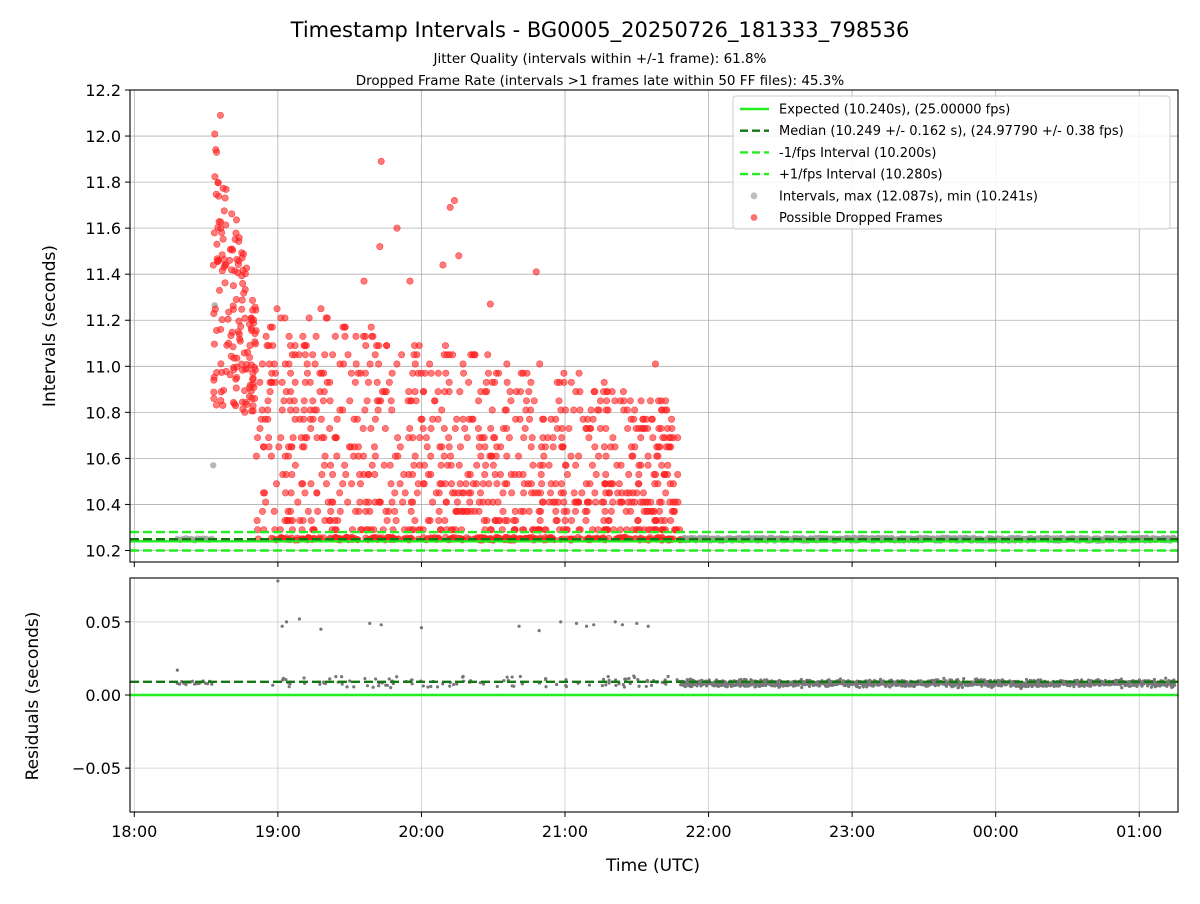 The width and height of the screenshot is (1200, 904). What do you see at coordinates (565, 831) in the screenshot?
I see `x-tick-label: 21:00` at bounding box center [565, 831].